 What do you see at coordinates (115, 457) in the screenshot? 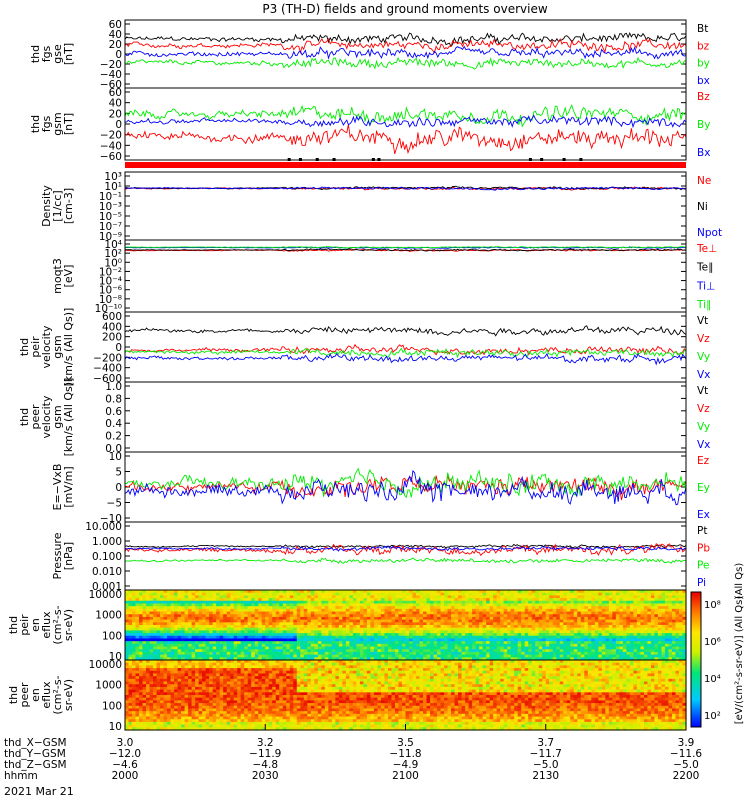
I see `ytick-label: 10` at bounding box center [115, 457].